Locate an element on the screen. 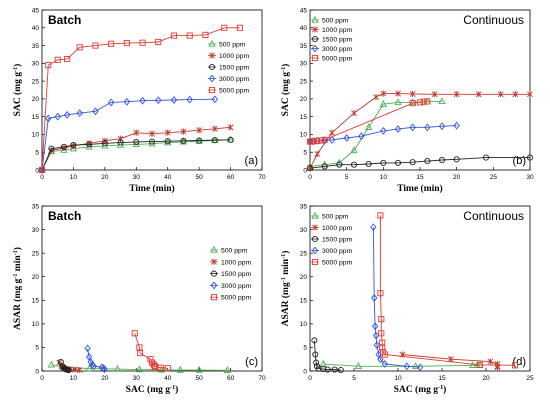 This screenshot has width=550, height=401. x-tick-label: 60 is located at coordinates (231, 177).